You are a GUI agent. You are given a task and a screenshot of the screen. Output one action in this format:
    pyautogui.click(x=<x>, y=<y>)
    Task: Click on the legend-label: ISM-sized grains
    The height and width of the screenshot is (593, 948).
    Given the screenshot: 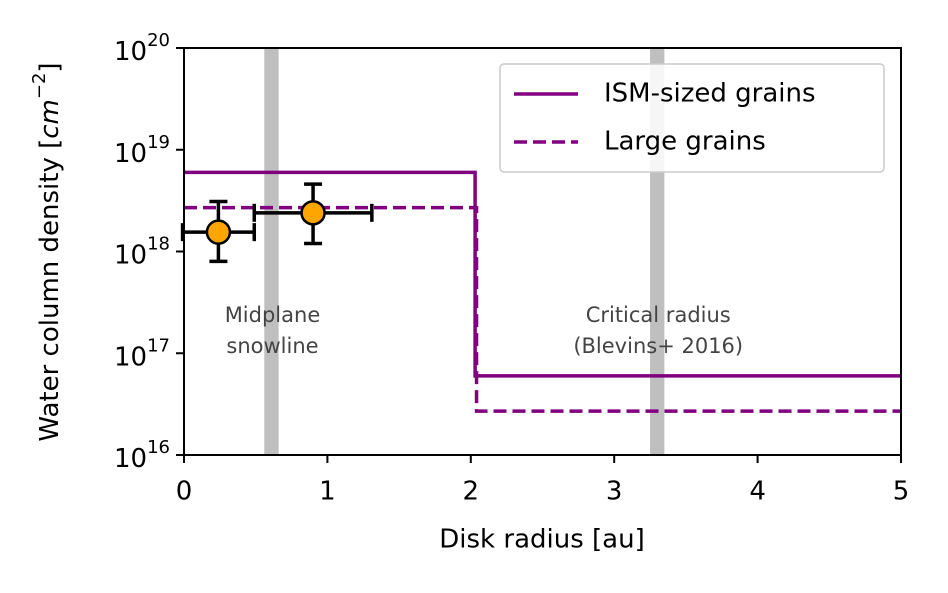 What is the action you would take?
    pyautogui.click(x=710, y=94)
    